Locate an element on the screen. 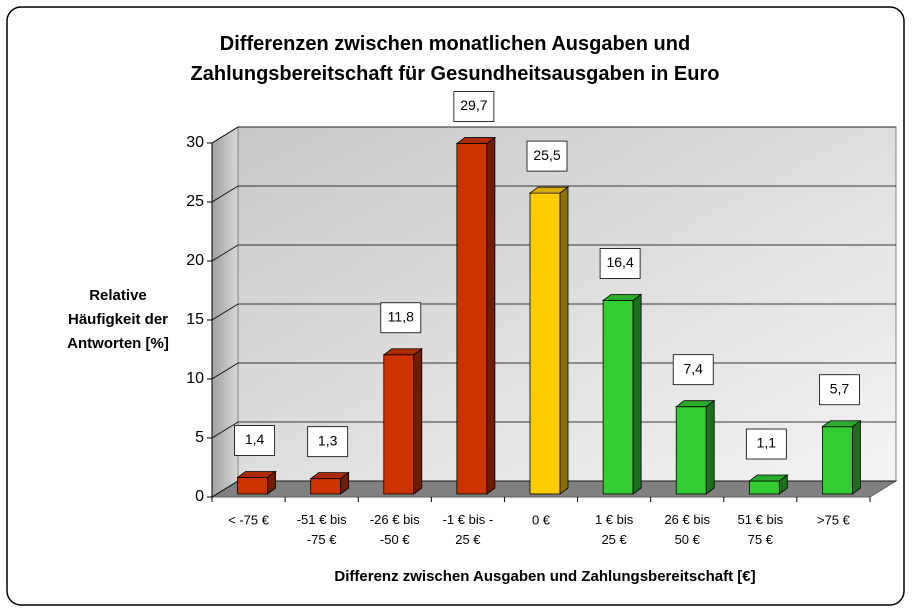 This screenshot has width=912, height=613. value-label: 1,1 is located at coordinates (767, 443).